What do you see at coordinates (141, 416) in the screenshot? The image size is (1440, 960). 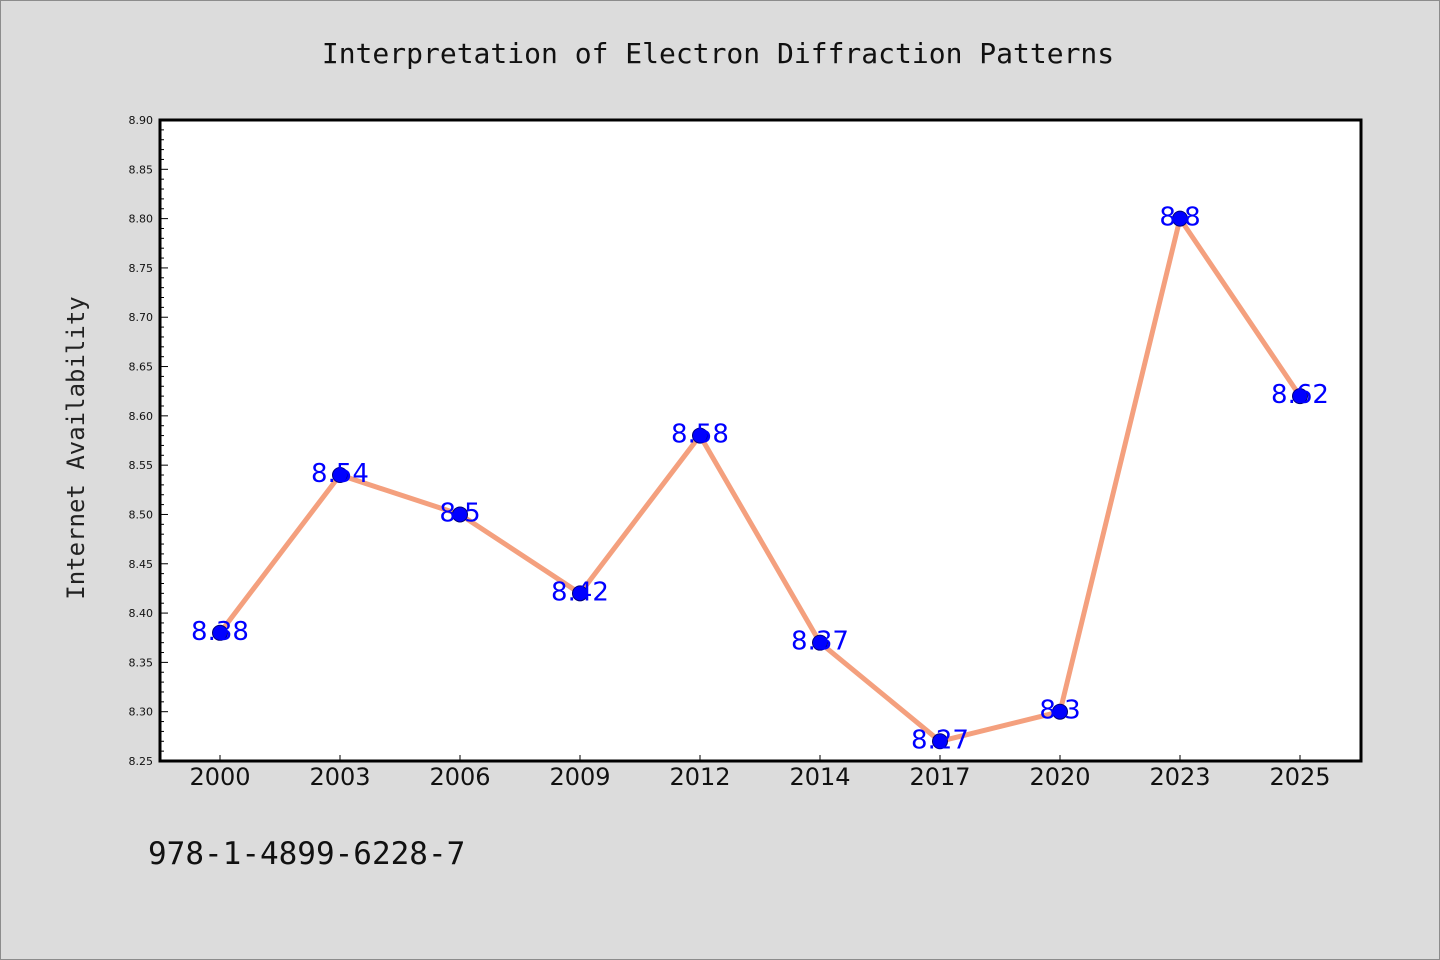 I see `y-tick-label: 8.60` at bounding box center [141, 416].